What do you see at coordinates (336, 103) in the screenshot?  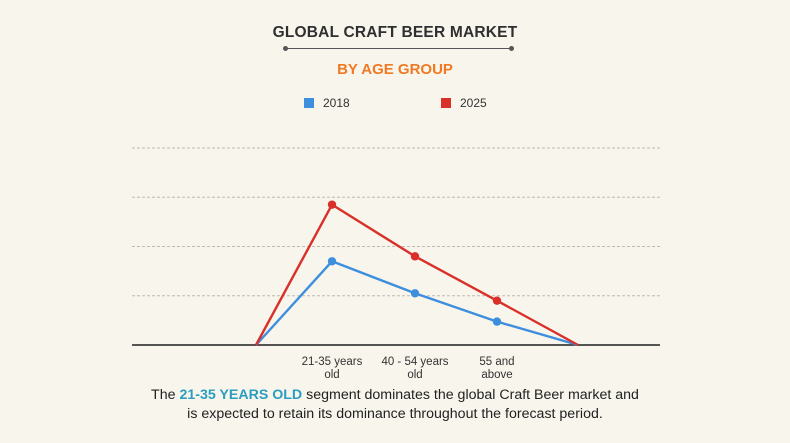 I see `legend-label-2018: 2018` at bounding box center [336, 103].